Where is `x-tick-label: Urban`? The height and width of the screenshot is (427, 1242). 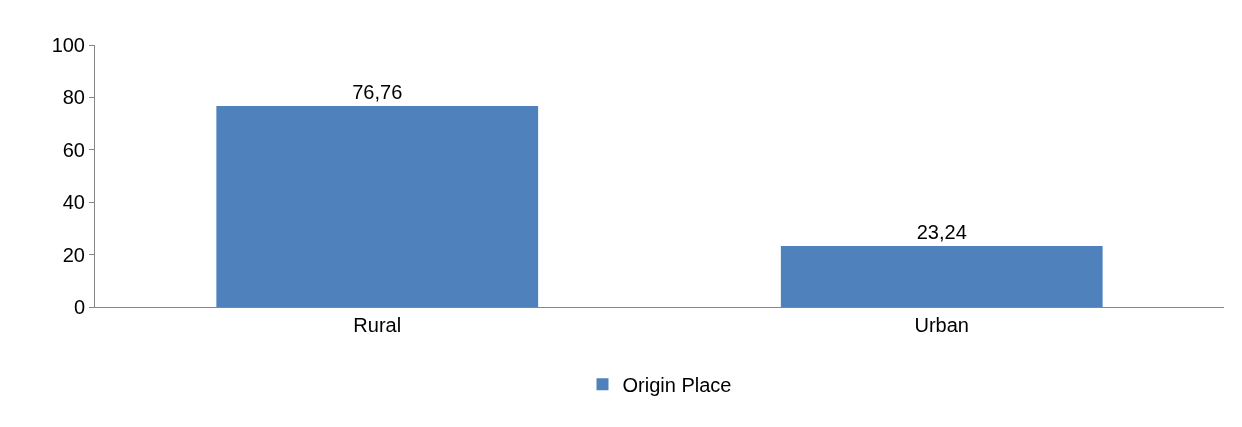
x-tick-label: Urban is located at coordinates (941, 325).